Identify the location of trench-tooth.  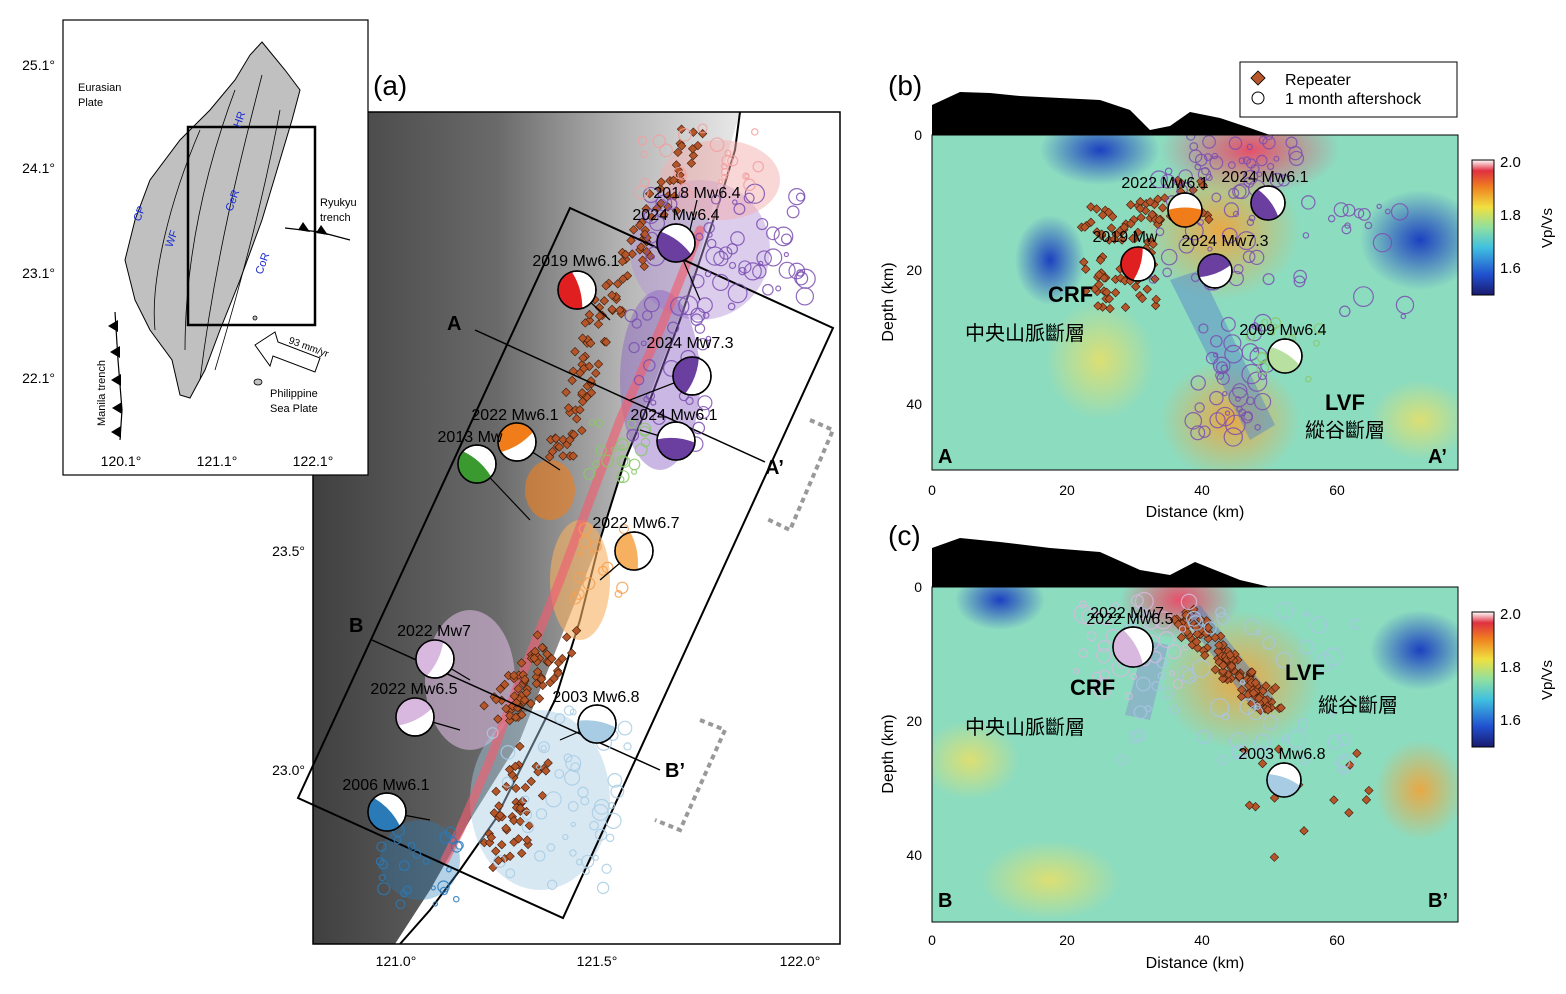
(117, 408).